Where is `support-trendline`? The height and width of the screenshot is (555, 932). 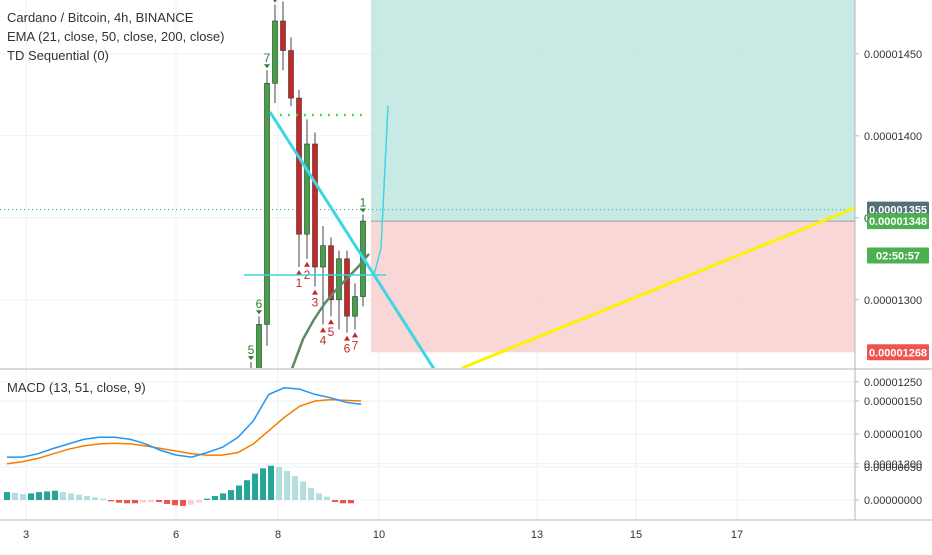
support-trendline is located at coordinates (658, 287).